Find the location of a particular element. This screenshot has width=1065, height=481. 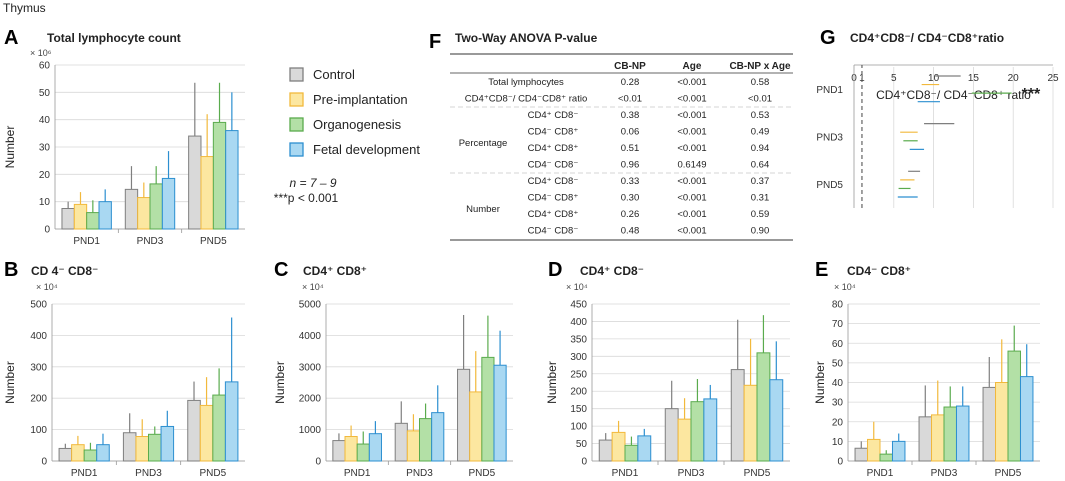

table-row-label: CD4⁺ CD8⁺ is located at coordinates (553, 214).